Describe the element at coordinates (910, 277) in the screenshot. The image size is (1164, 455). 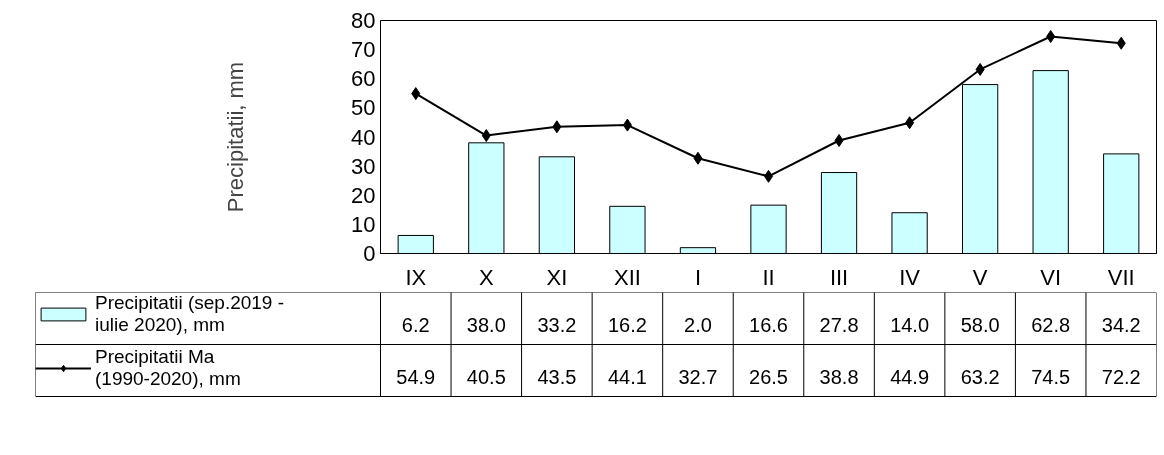
I see `x-tick-label: IV` at that location.